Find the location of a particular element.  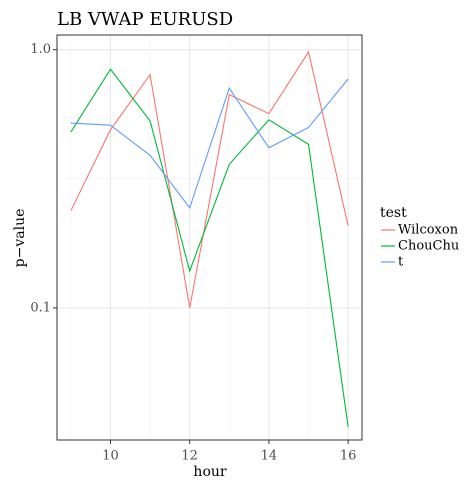

legend-title: test is located at coordinates (393, 213).